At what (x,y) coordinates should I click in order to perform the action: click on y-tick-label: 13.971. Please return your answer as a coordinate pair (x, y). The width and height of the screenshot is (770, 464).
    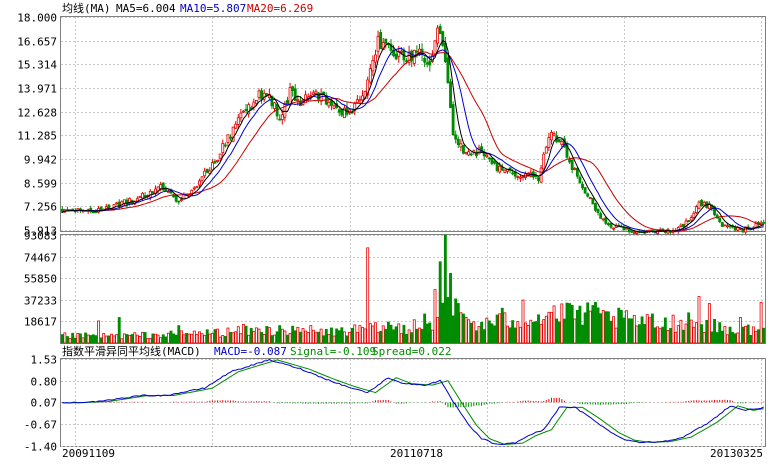
    Looking at the image, I should click on (37, 89).